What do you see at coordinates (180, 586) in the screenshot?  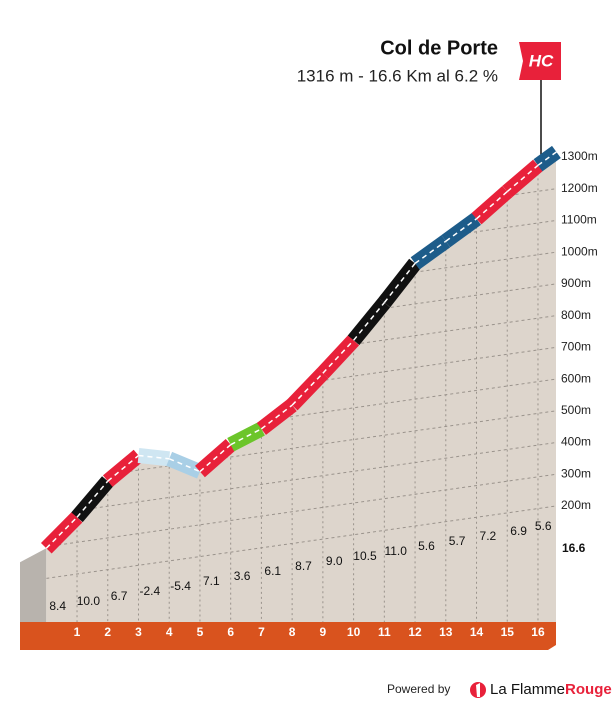 I see `gradient-label: -5.4` at bounding box center [180, 586].